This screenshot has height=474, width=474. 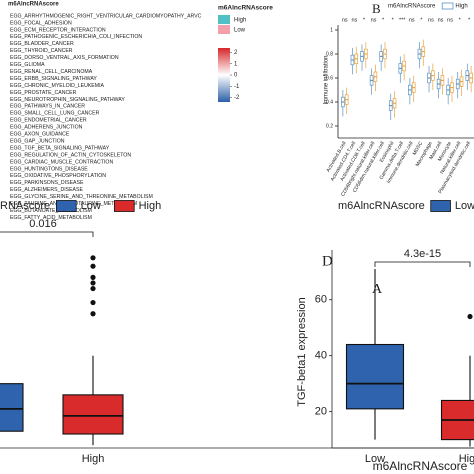 What do you see at coordinates (43, 93) in the screenshot?
I see `row-label: EGG_PROSTATE_CANCER` at bounding box center [43, 93].